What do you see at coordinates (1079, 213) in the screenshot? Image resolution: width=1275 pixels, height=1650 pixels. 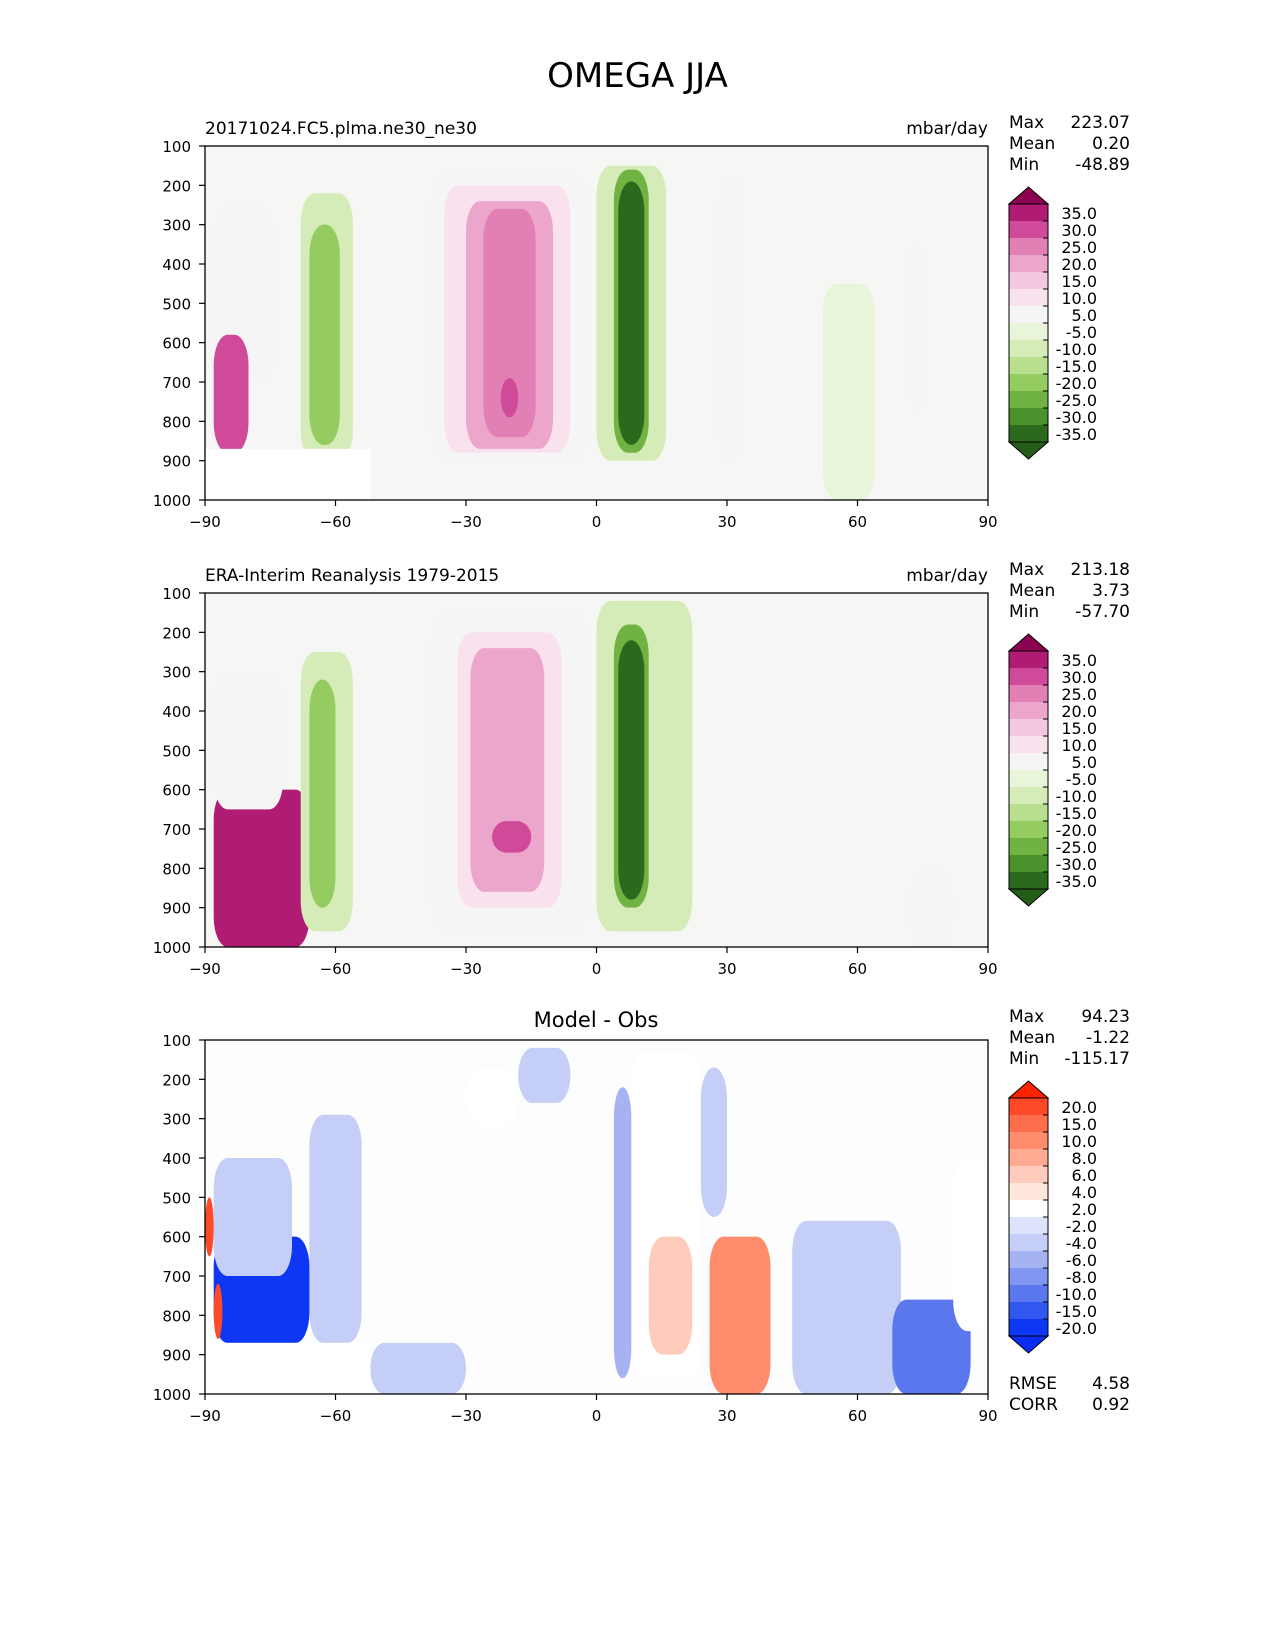 I see `colorbar-label: 35.0` at bounding box center [1079, 213].